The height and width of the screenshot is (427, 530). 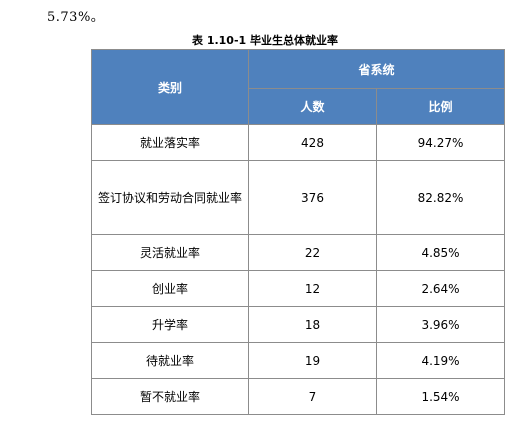 What do you see at coordinates (440, 396) in the screenshot?
I see `row-ratio: 1.54%` at bounding box center [440, 396].